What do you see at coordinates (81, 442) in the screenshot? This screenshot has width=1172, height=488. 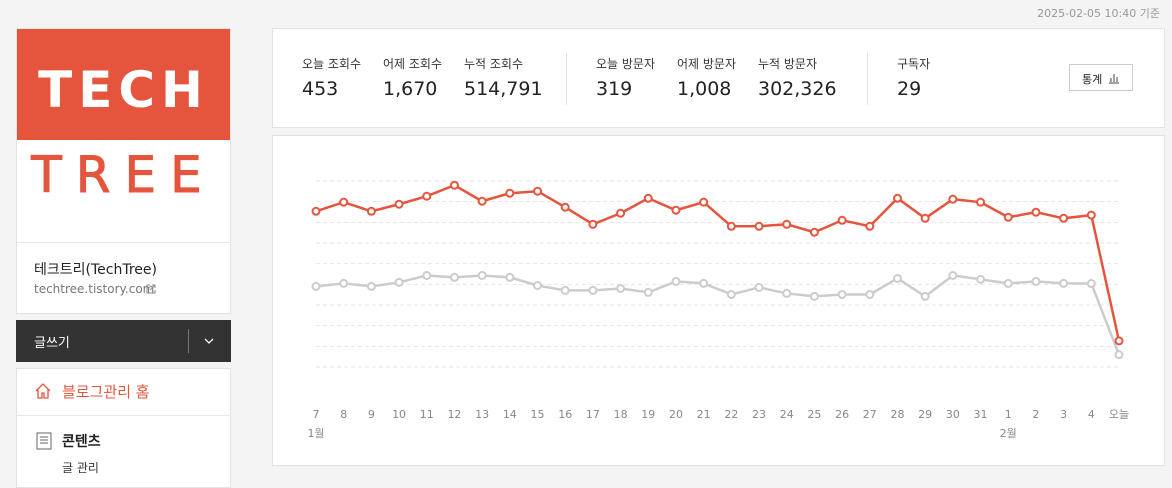 I see `menu-section: 콘텐츠` at bounding box center [81, 442].